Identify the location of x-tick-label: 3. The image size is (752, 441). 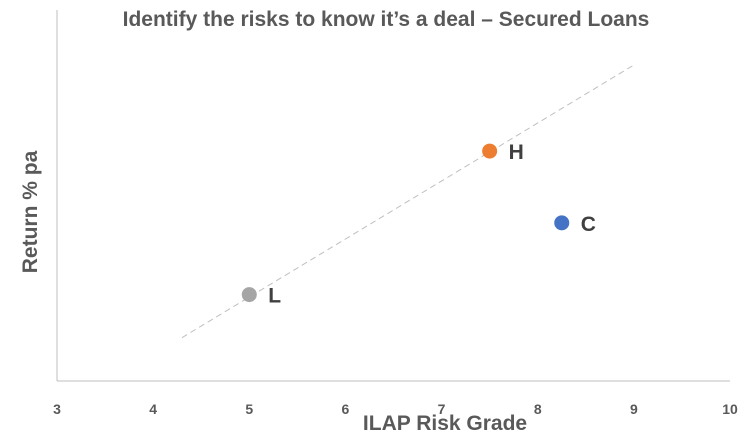
(57, 409).